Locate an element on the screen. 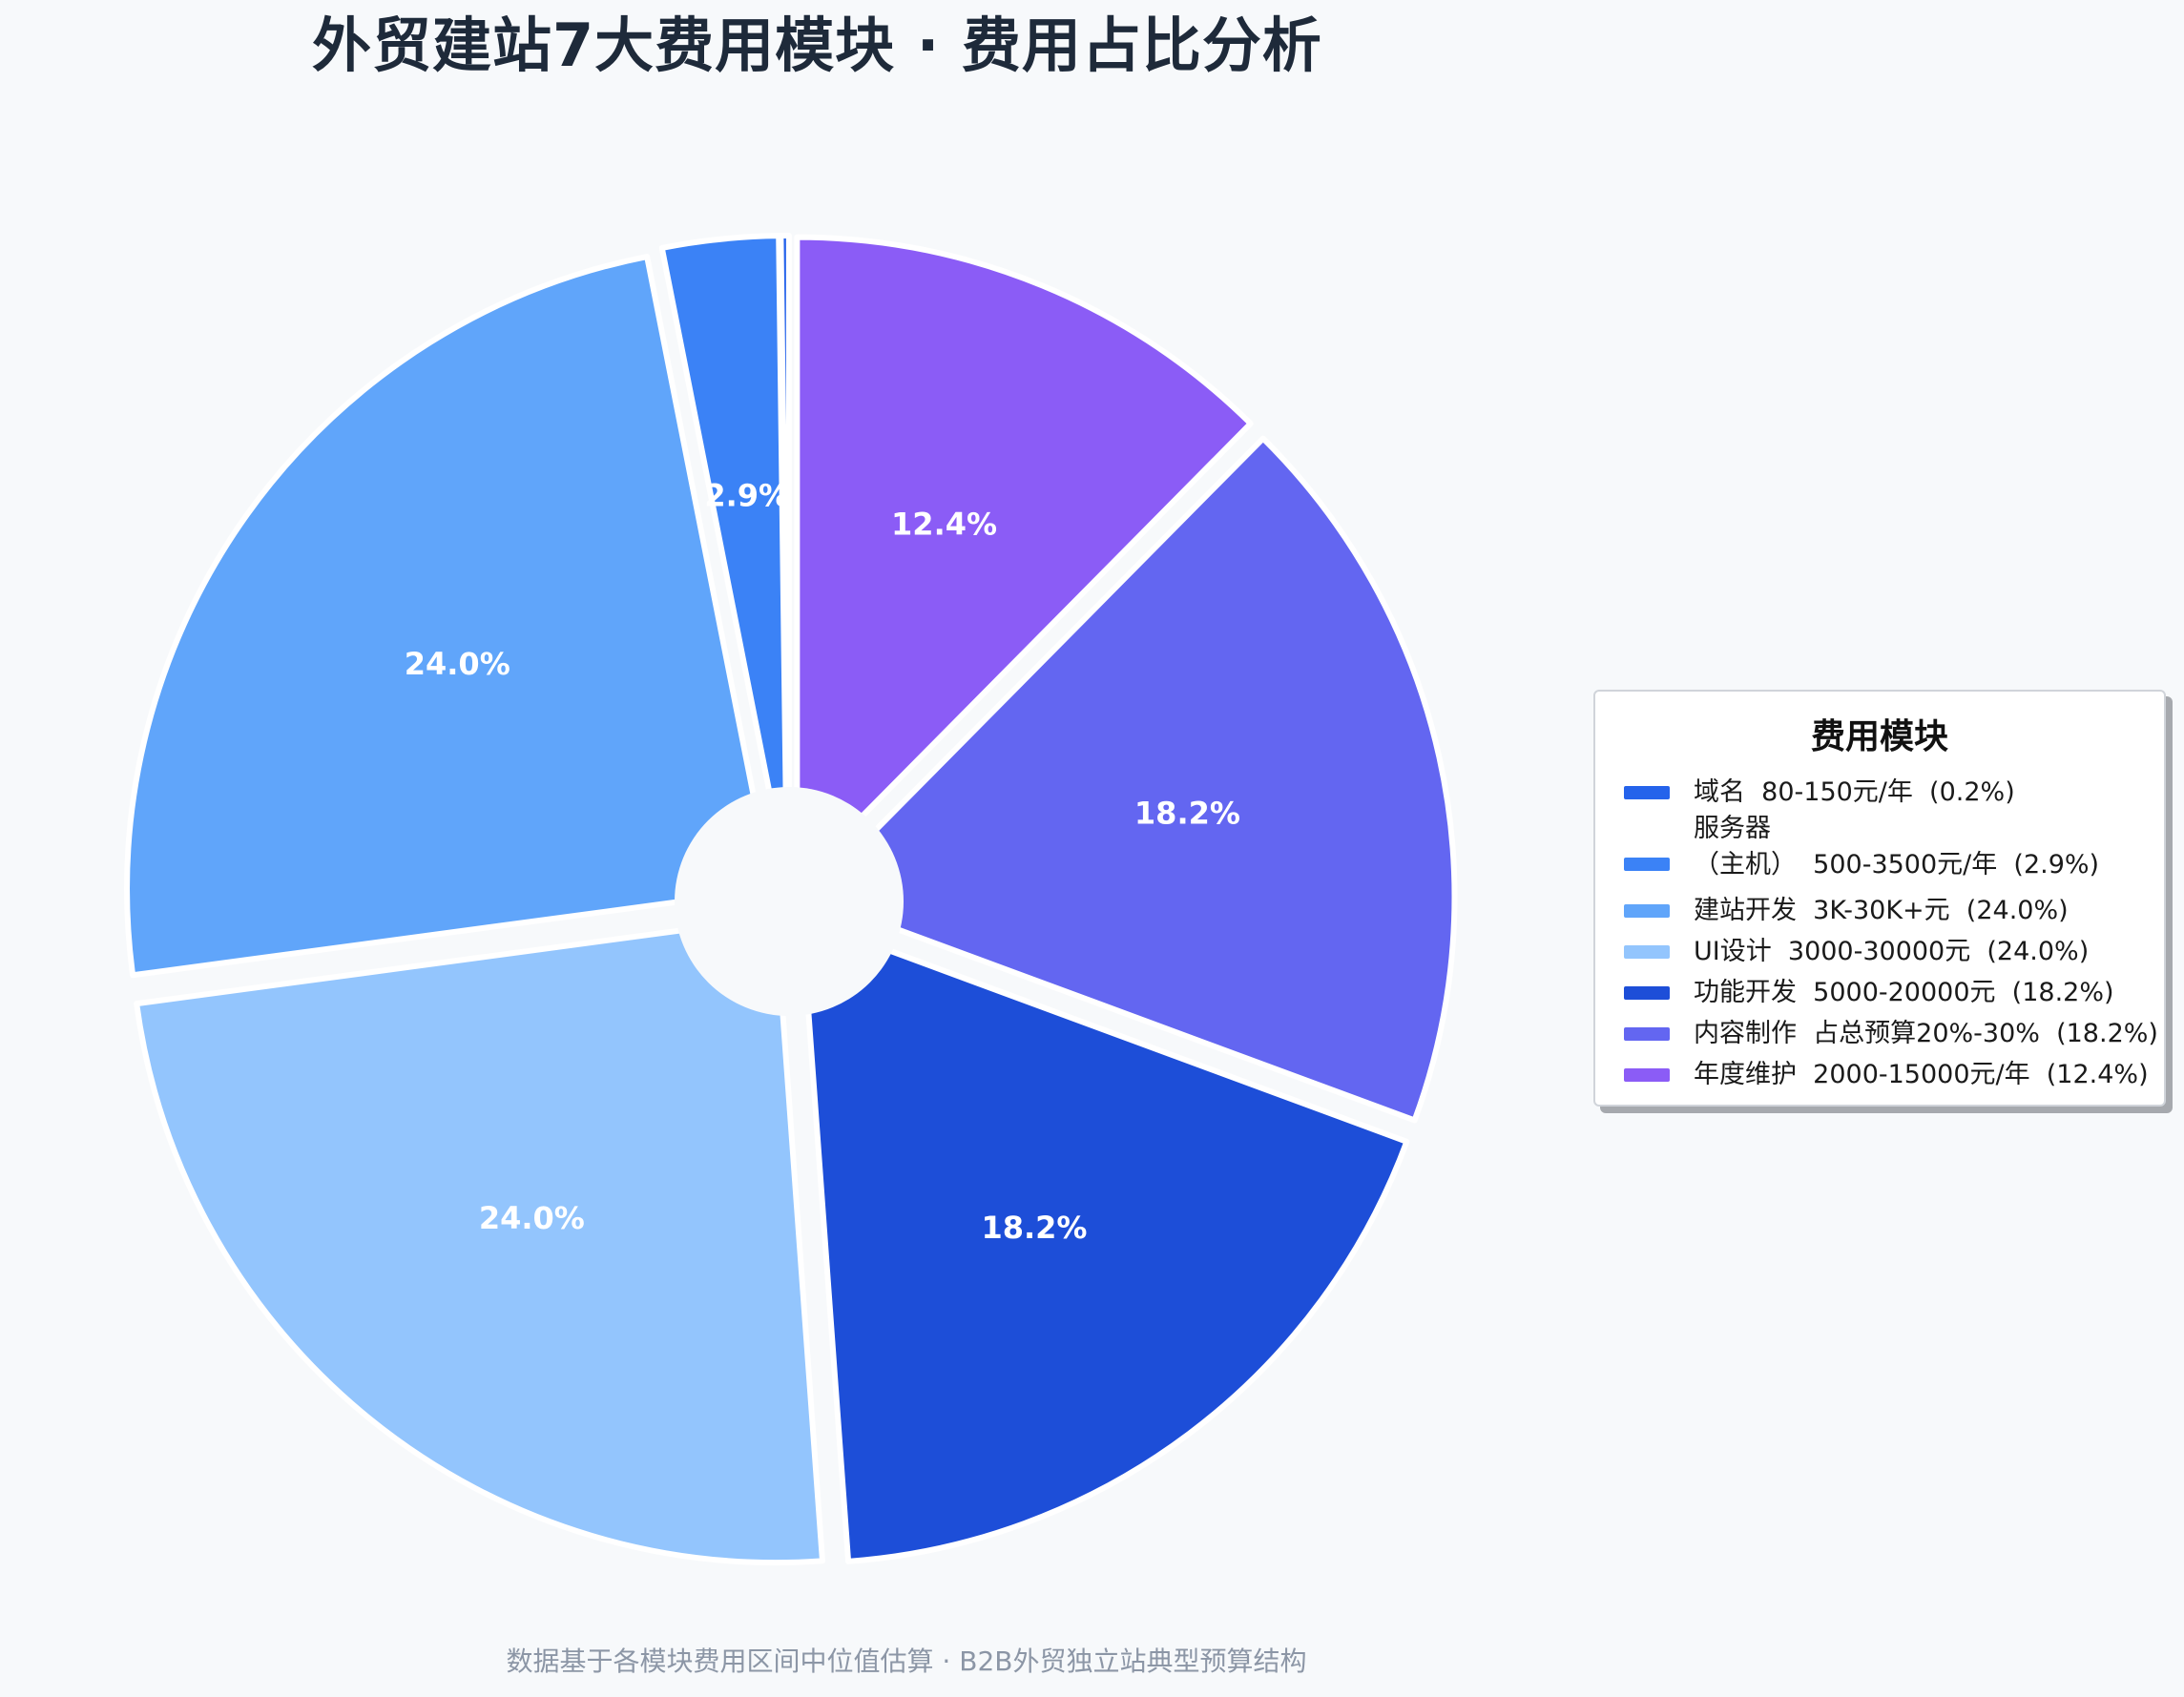  donut-hole is located at coordinates (790, 901).